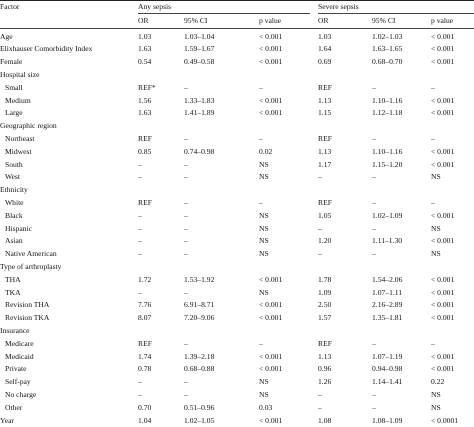 The height and width of the screenshot is (427, 474). I want to click on header-or-any: OR, so click(143, 20).